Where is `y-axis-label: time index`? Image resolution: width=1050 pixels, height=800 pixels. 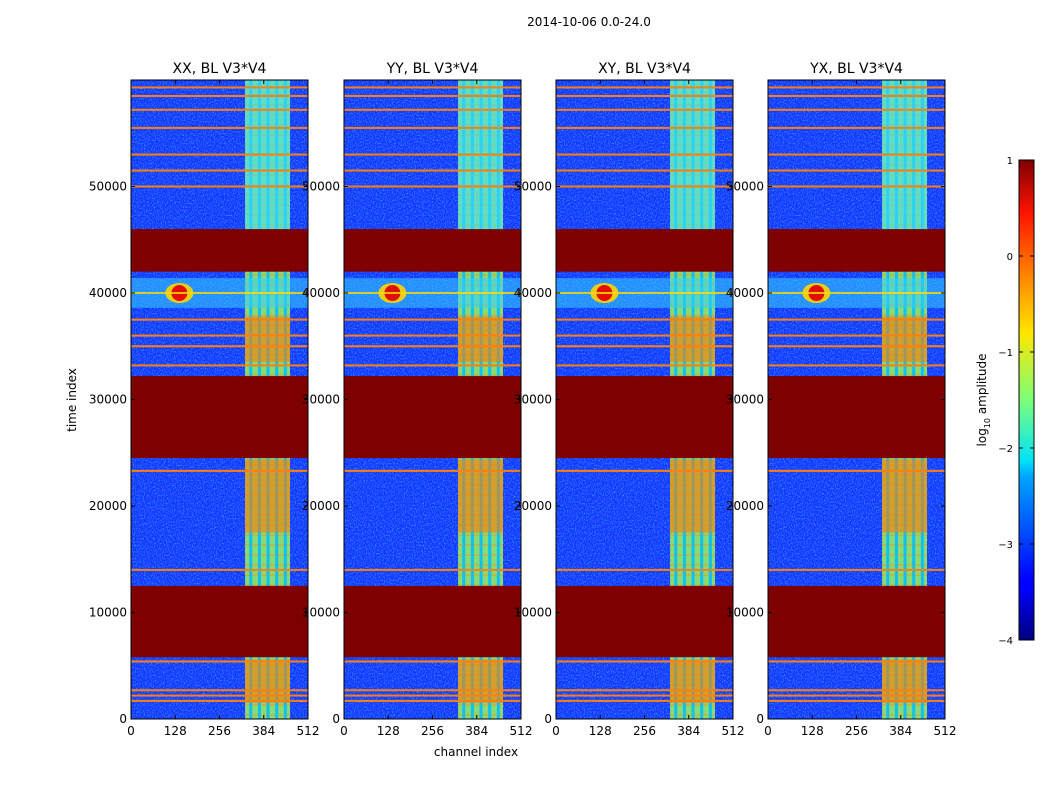 y-axis-label: time index is located at coordinates (72, 400).